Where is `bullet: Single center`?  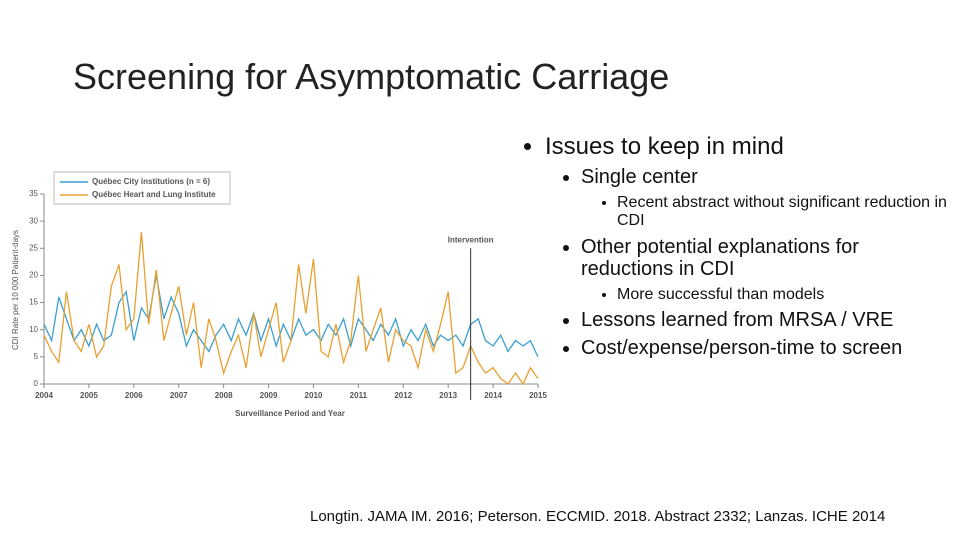 bullet: Single center is located at coordinates (766, 177).